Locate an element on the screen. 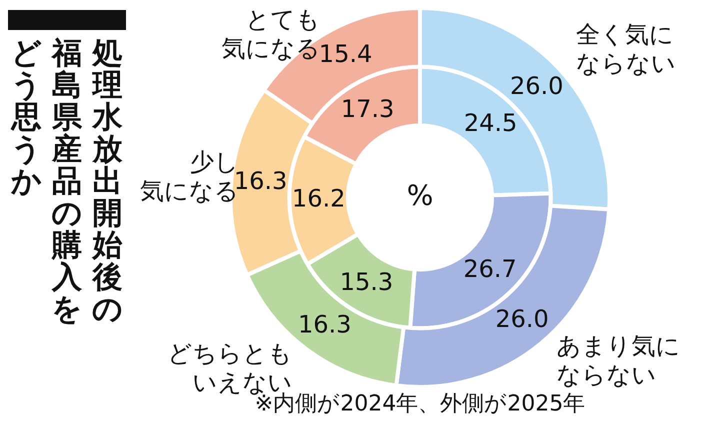  data-label: 24.5 is located at coordinates (491, 122).